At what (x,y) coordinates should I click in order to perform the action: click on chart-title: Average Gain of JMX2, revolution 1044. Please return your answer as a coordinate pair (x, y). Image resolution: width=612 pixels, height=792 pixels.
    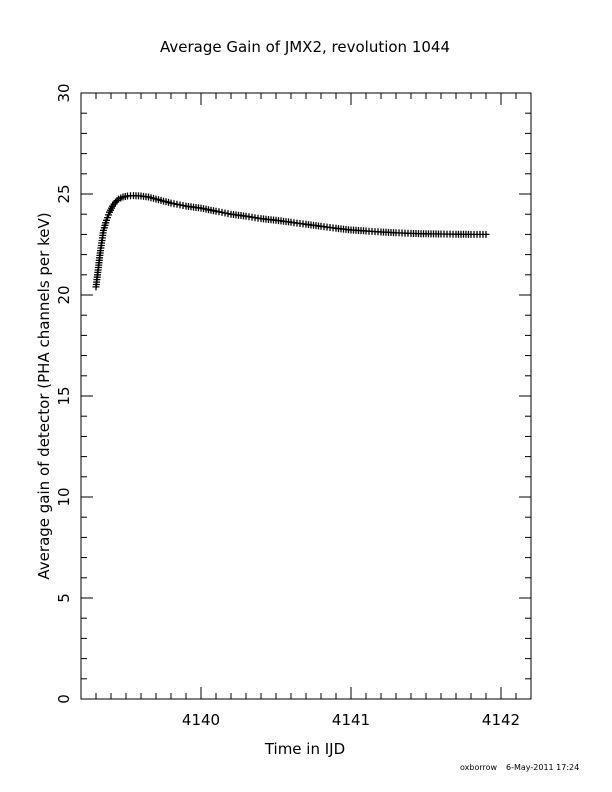
    Looking at the image, I should click on (305, 47).